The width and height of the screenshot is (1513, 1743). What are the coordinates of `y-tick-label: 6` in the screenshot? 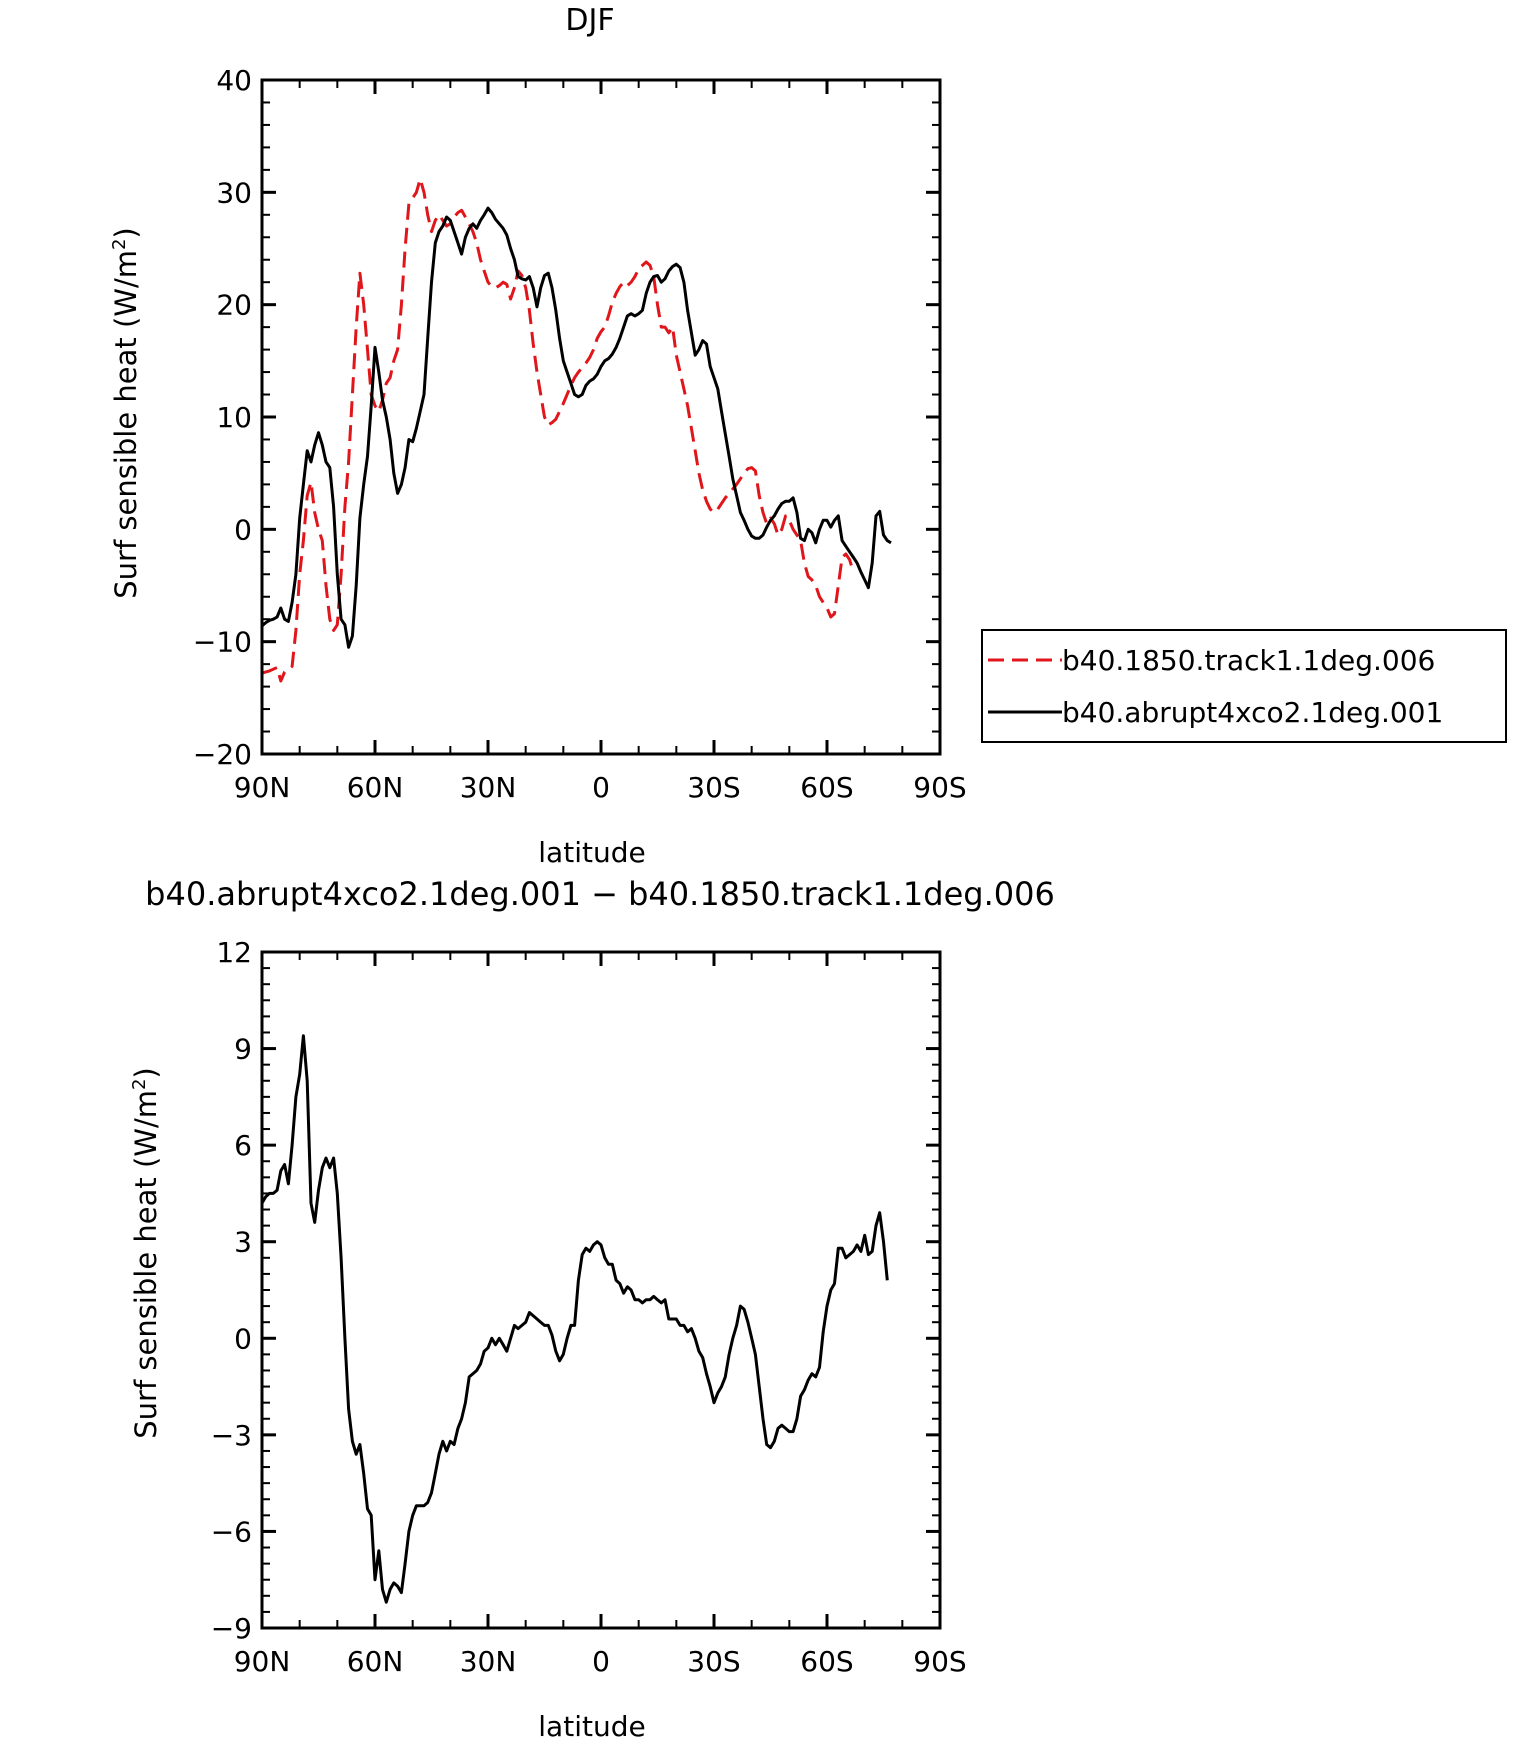 It's located at (243, 1145).